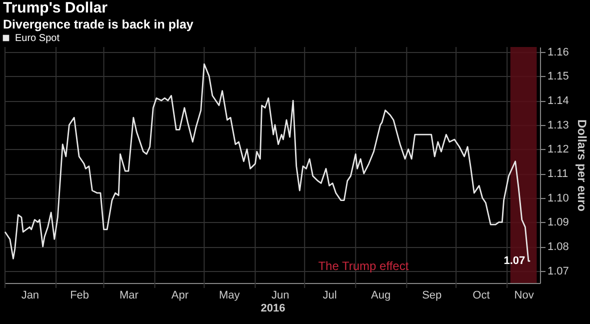 This screenshot has height=324, width=590. Describe the element at coordinates (80, 296) in the screenshot. I see `x-tick-label: Feb` at that location.